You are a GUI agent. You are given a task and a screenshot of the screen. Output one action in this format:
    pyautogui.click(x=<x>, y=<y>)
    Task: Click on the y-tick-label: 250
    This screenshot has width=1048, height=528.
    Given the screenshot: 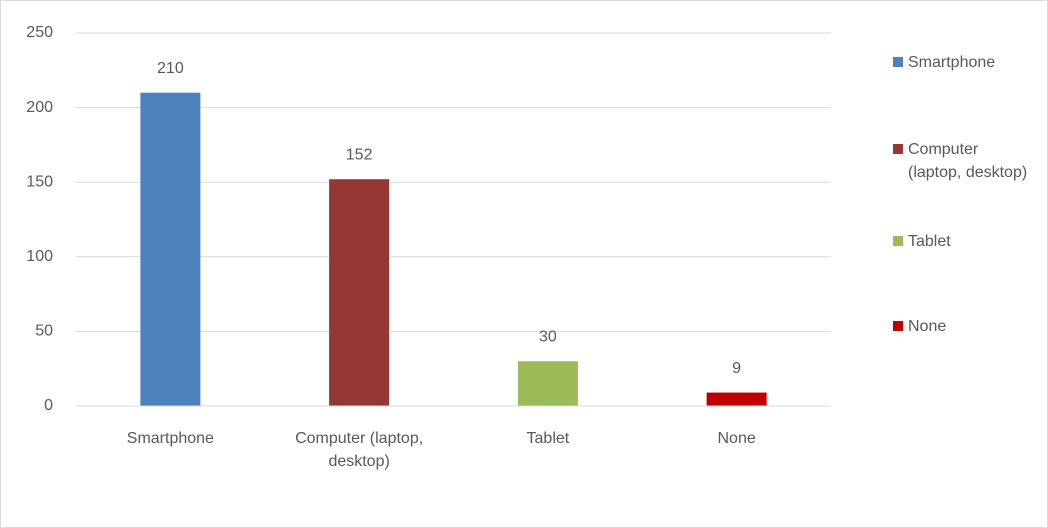 What is the action you would take?
    pyautogui.click(x=39, y=32)
    